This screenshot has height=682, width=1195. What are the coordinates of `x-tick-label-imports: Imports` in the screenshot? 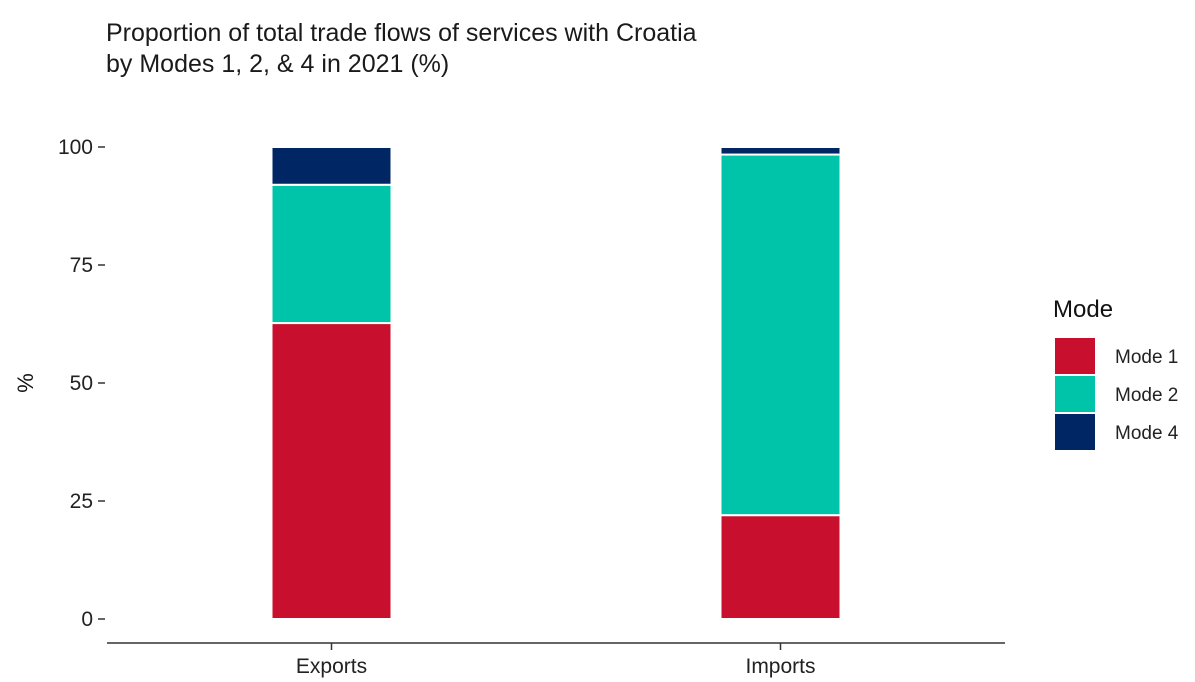 It's located at (780, 666).